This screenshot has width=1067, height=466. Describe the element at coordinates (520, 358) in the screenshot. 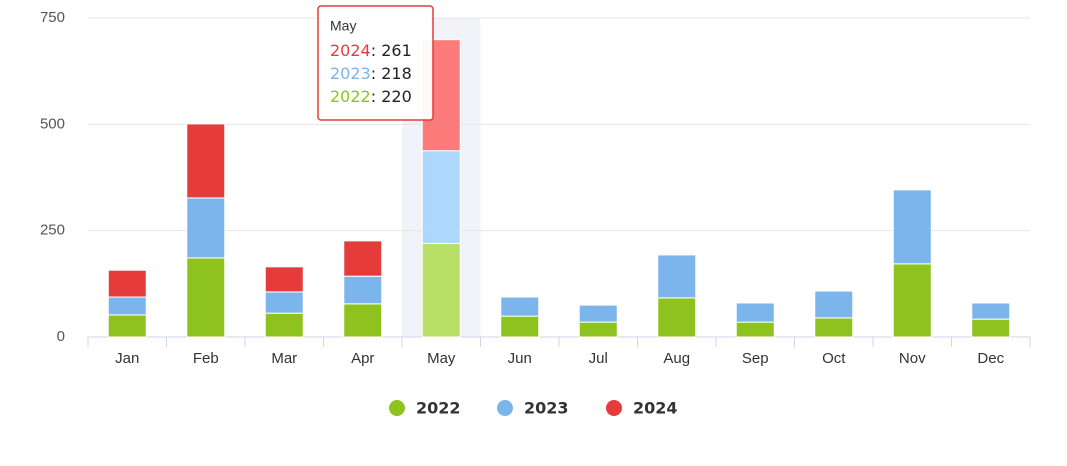

I see `x-tick-label: Jun` at that location.